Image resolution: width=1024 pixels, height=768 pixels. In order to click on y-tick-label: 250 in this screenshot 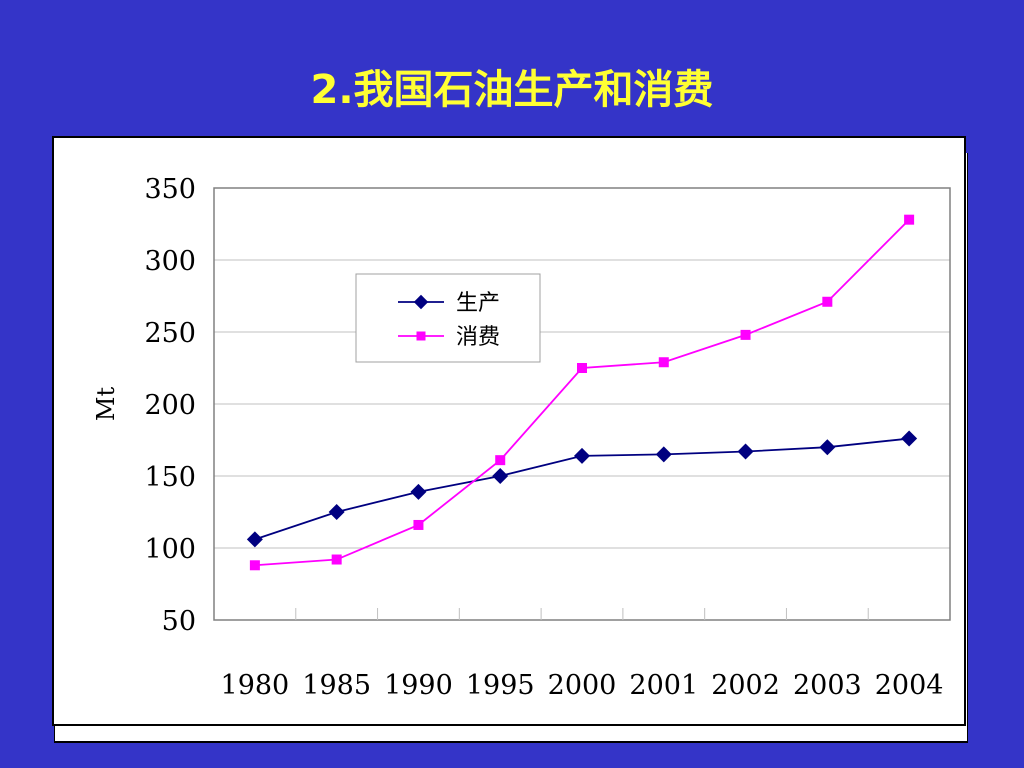, I will do `click(170, 333)`.